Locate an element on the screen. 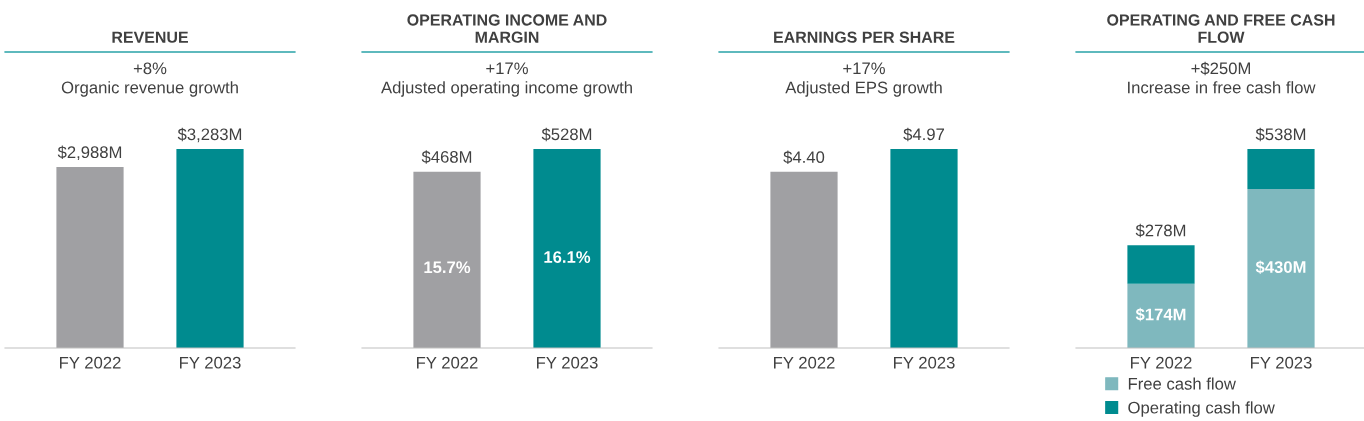  legend-label: Free cash flow is located at coordinates (1182, 383).